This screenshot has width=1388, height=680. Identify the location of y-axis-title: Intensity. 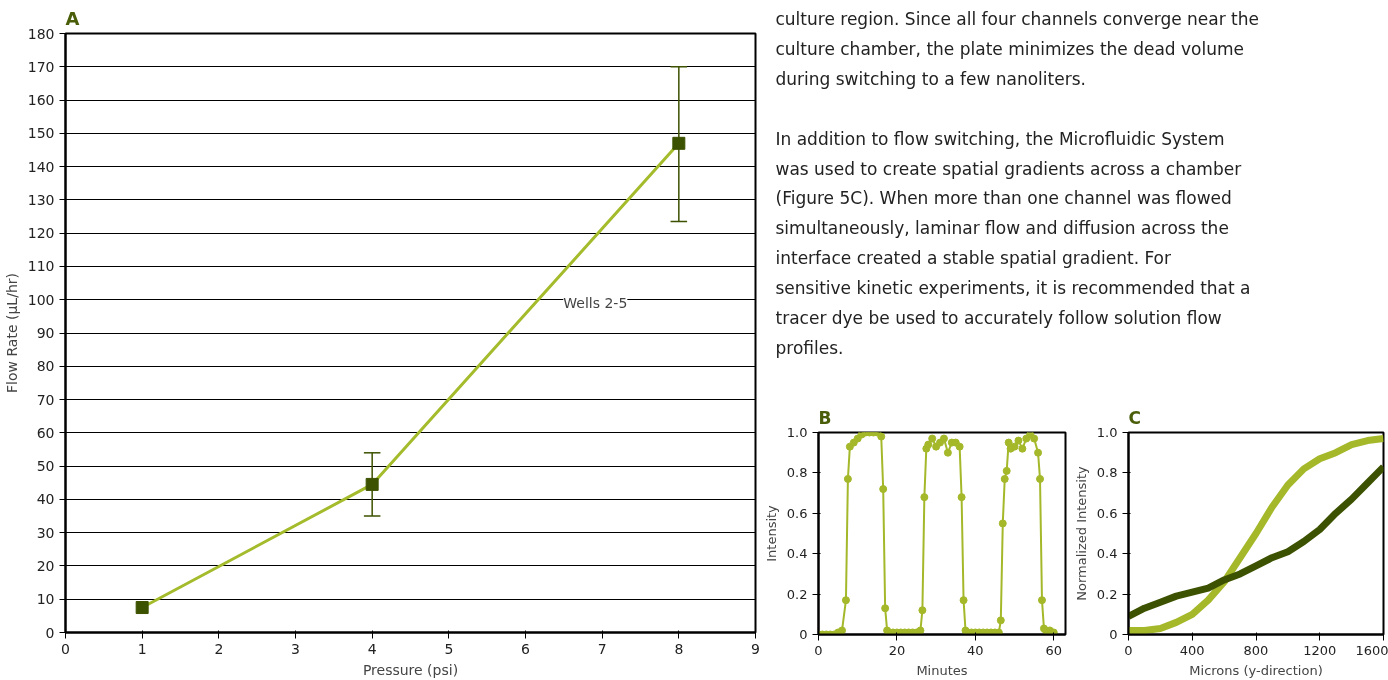
(771, 533).